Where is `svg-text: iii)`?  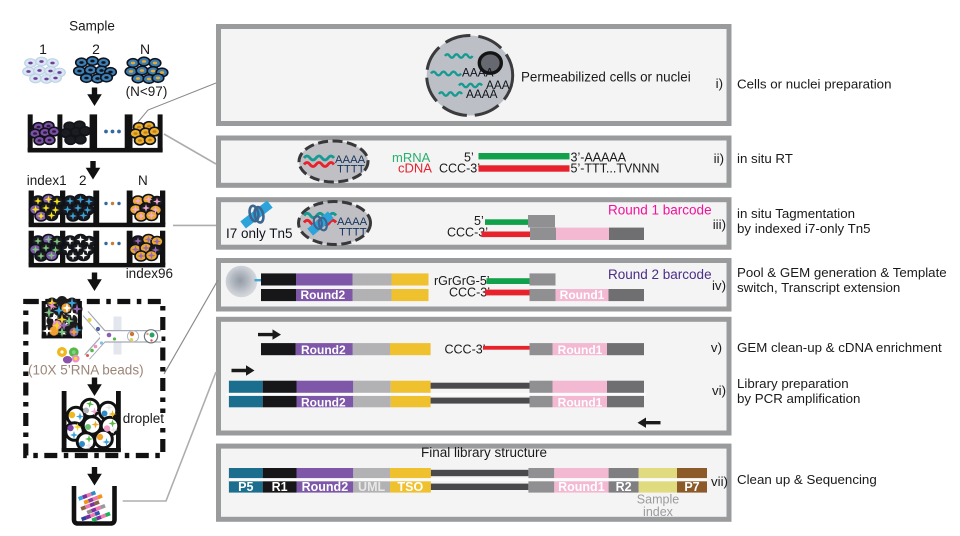 svg-text: iii) is located at coordinates (719, 224).